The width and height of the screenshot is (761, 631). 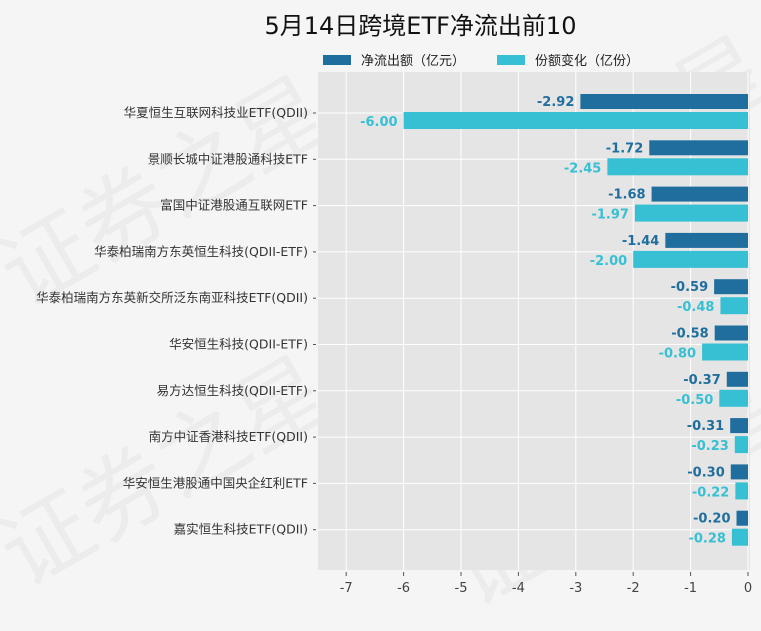 What do you see at coordinates (403, 588) in the screenshot?
I see `x-tick-label: -6` at bounding box center [403, 588].